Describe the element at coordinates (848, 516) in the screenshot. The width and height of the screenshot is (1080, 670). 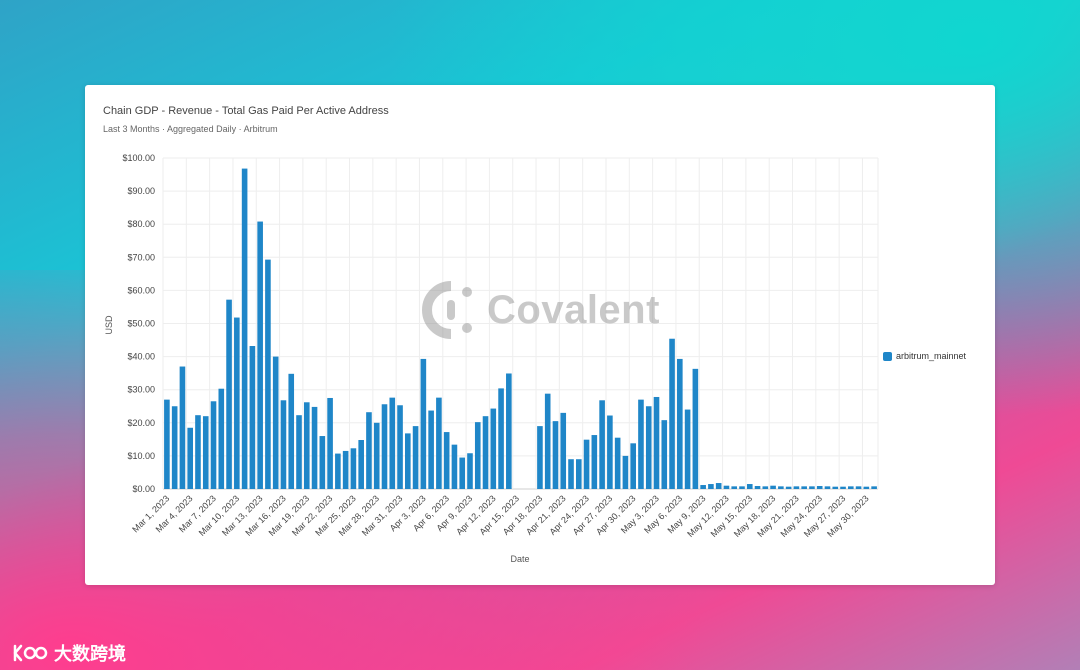
I see `x-tick-label: May 30, 2023` at that location.